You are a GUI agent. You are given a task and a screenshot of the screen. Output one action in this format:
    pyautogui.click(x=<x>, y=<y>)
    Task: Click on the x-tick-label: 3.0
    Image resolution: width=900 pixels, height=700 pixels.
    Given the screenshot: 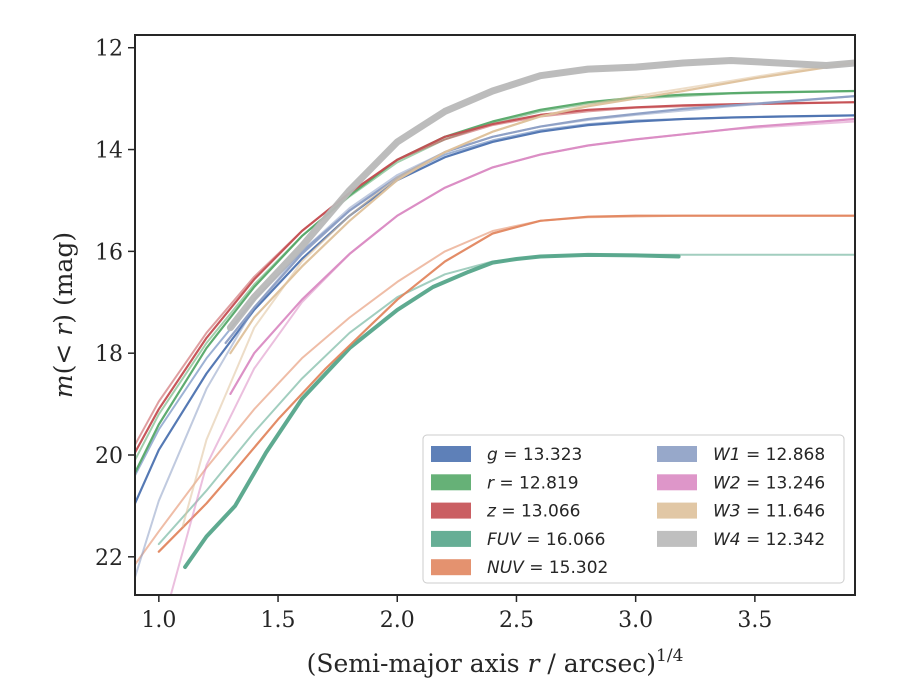 What is the action you would take?
    pyautogui.click(x=635, y=620)
    